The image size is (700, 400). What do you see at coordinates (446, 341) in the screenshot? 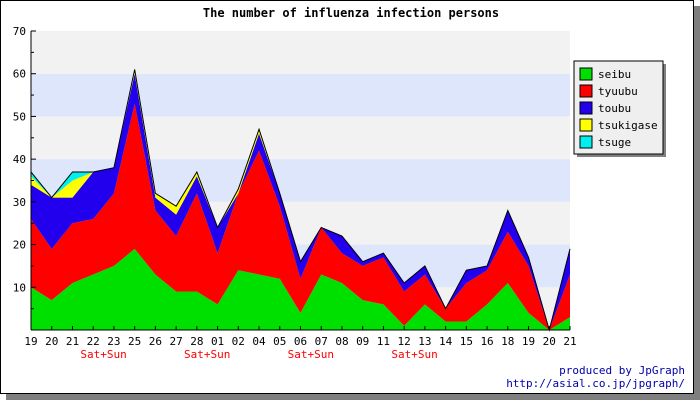
I see `x-tick-label: 14` at bounding box center [446, 341].